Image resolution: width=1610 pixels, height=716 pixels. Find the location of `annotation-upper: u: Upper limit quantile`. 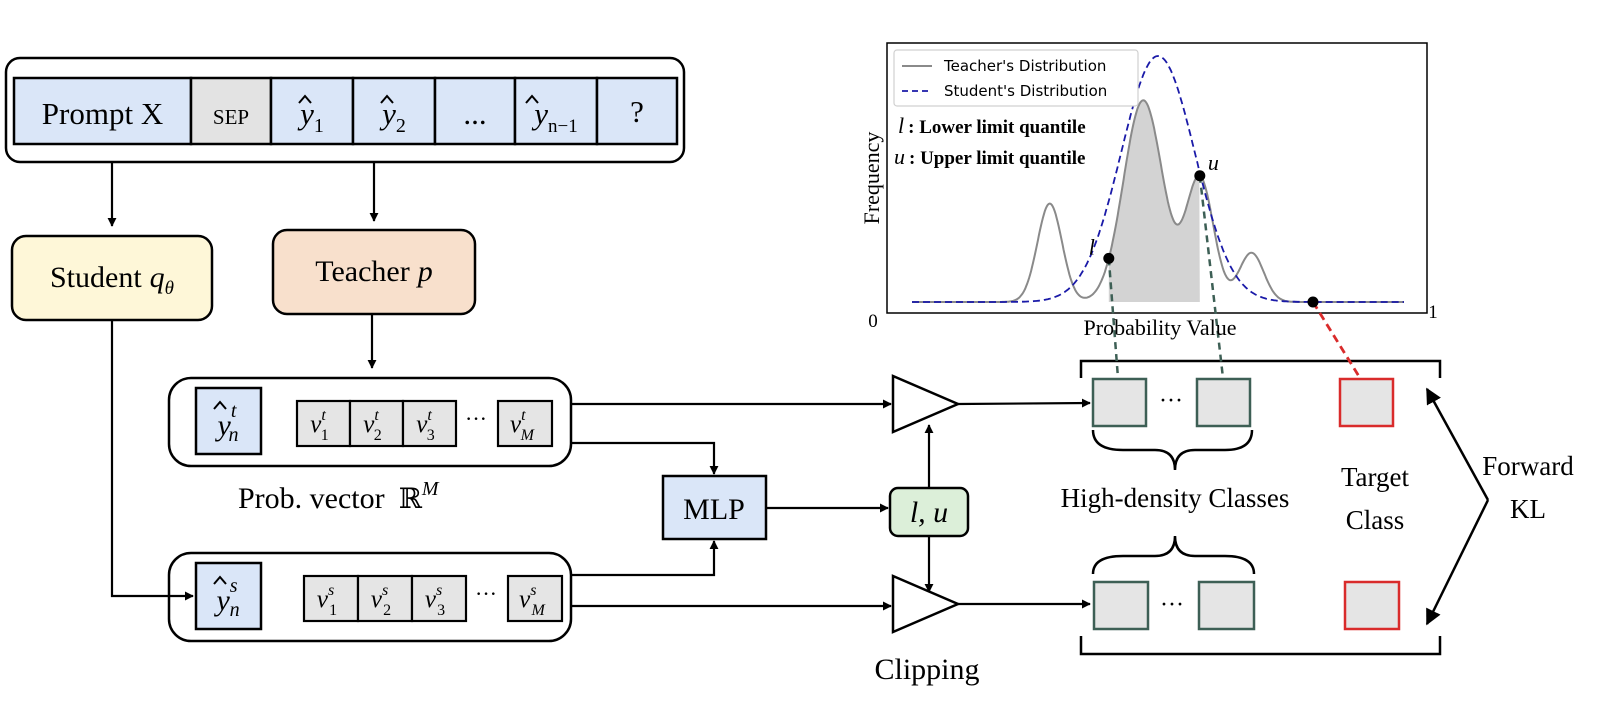

annotation-upper: u: Upper limit quantile is located at coordinates (989, 156).